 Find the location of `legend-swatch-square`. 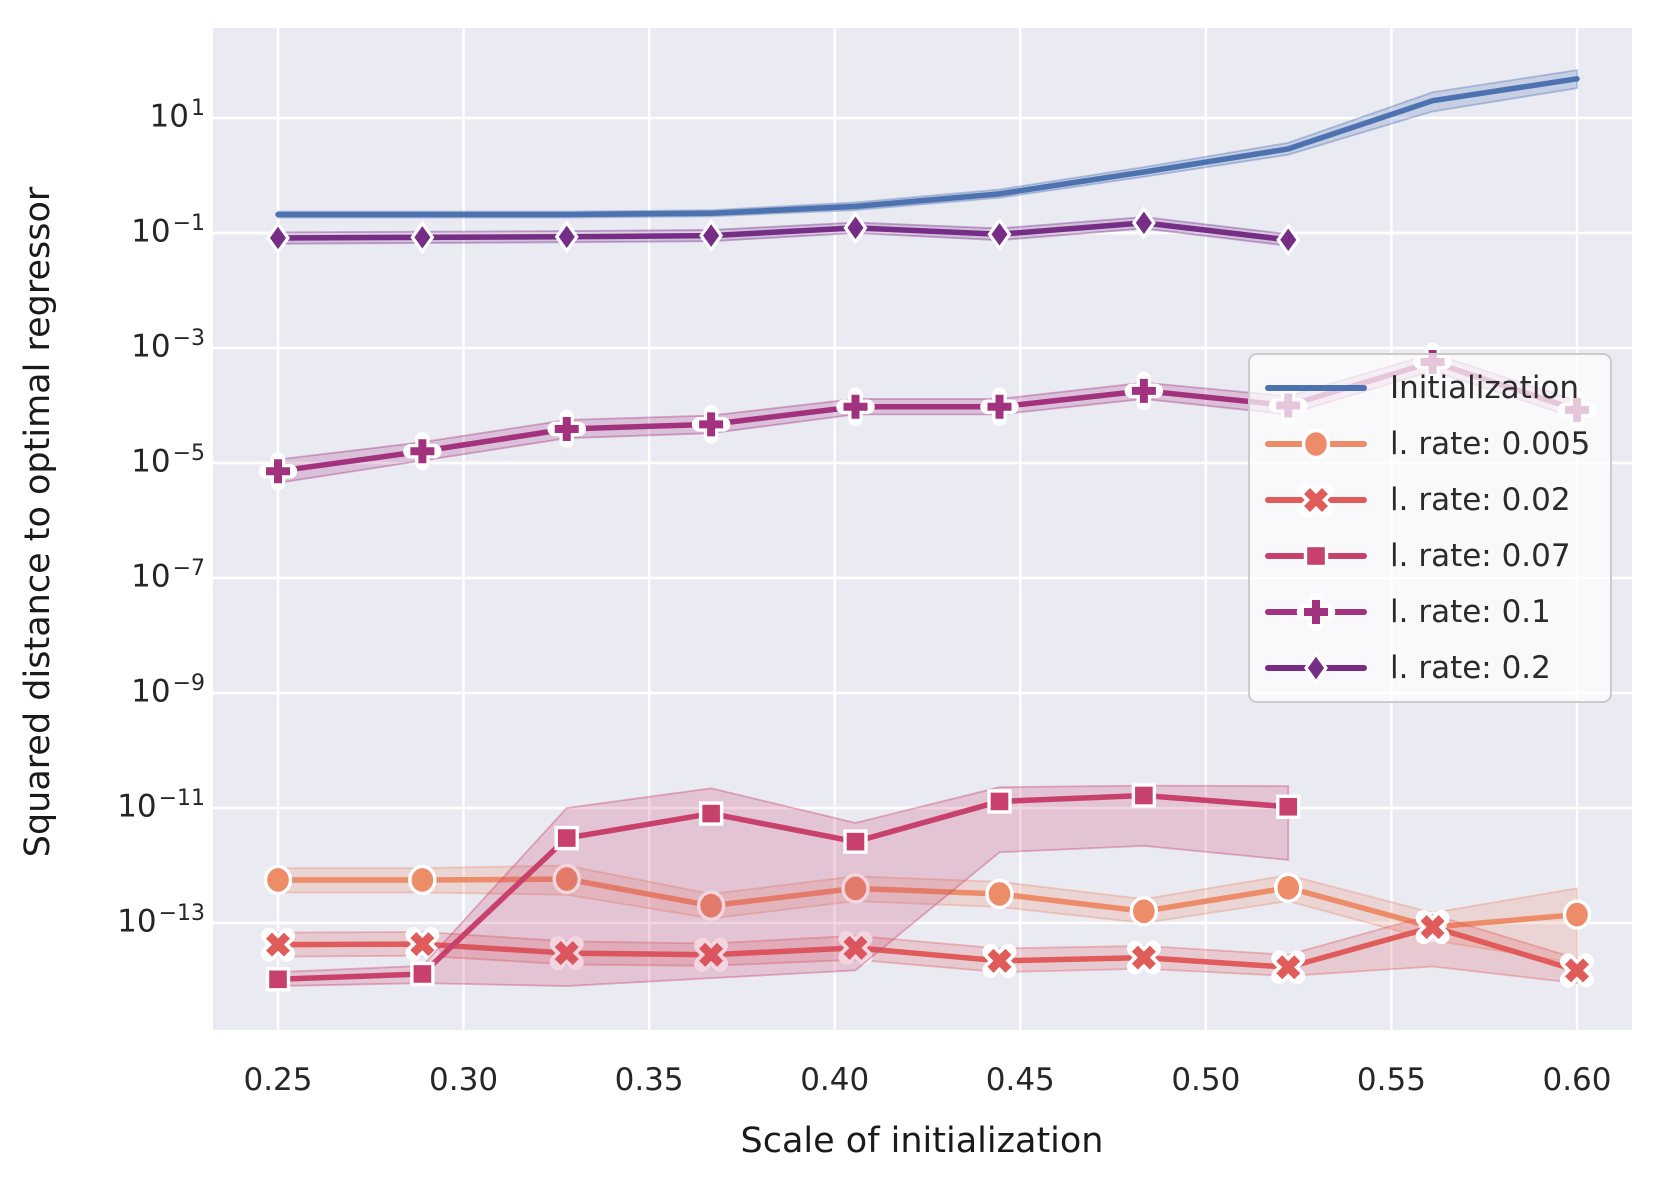

legend-swatch-square is located at coordinates (1316, 556).